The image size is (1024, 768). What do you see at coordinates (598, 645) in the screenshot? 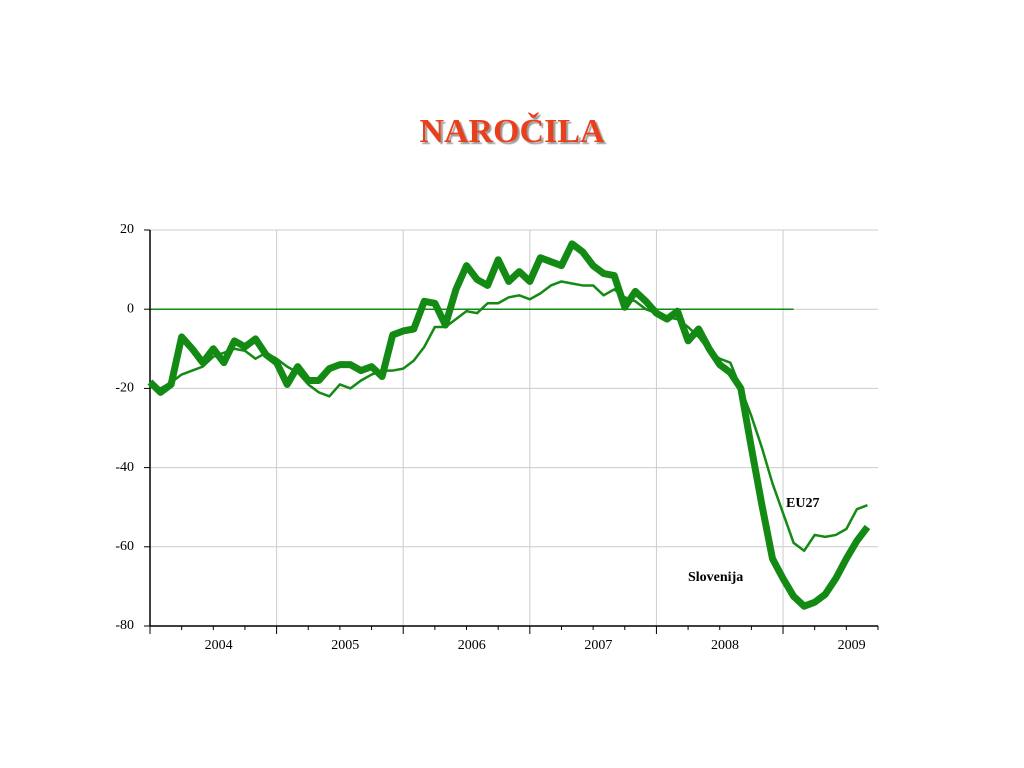
I see `x-tick-label: 2007` at bounding box center [598, 645].